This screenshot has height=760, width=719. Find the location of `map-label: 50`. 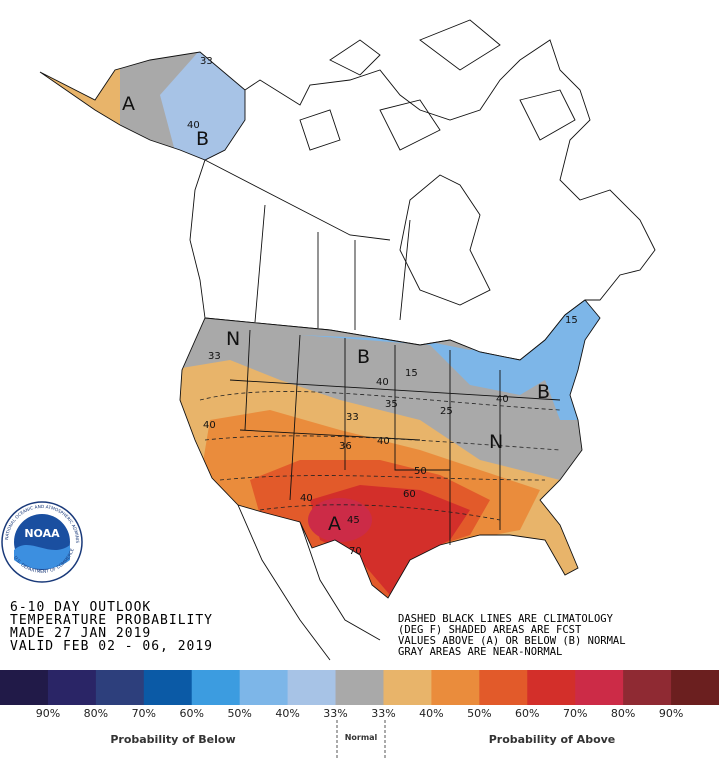

map-label: 50 is located at coordinates (420, 471).